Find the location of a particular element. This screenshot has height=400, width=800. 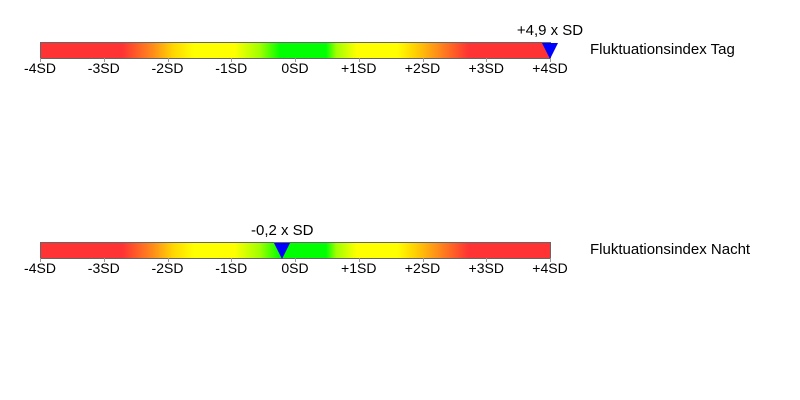

gauge-name: Fluktuationsindex Nacht is located at coordinates (670, 249).